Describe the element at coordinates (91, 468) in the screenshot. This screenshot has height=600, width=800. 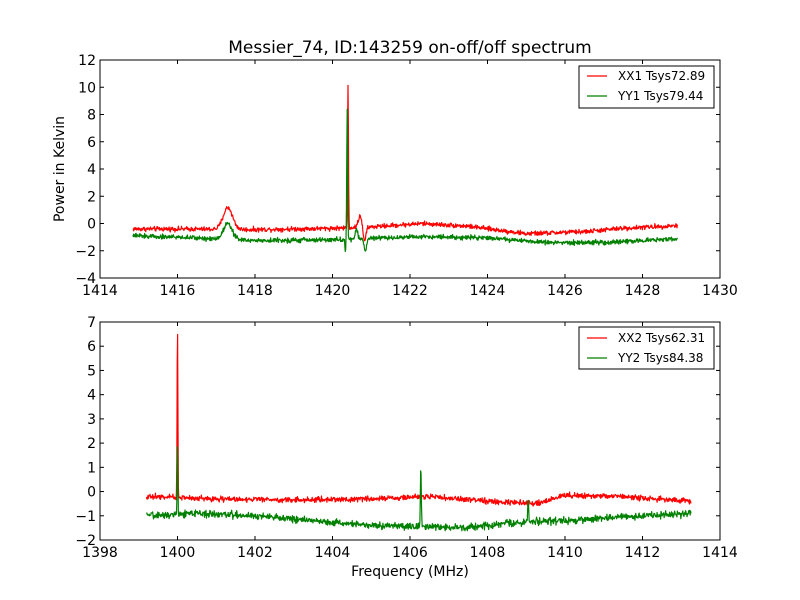
I see `y-tick-label: 1` at that location.